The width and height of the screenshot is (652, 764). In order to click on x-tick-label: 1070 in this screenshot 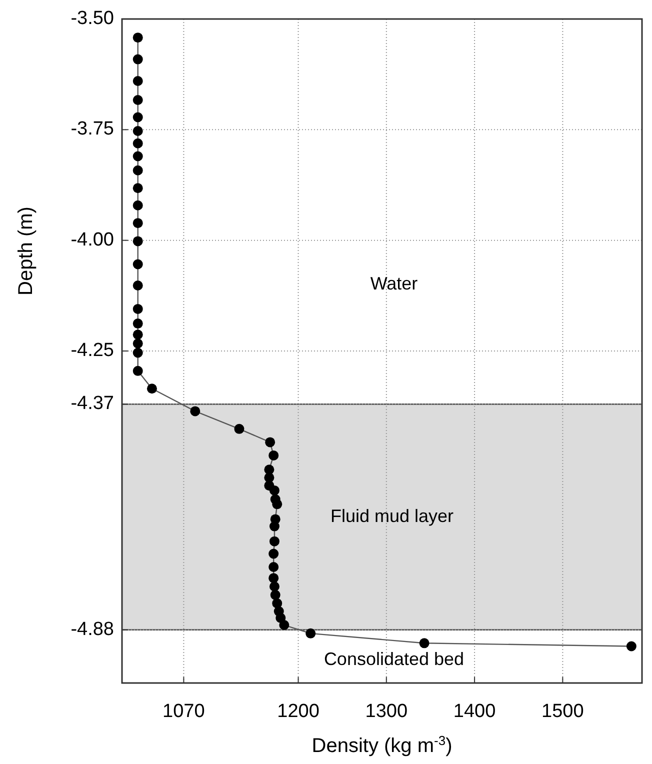, I will do `click(183, 711)`.